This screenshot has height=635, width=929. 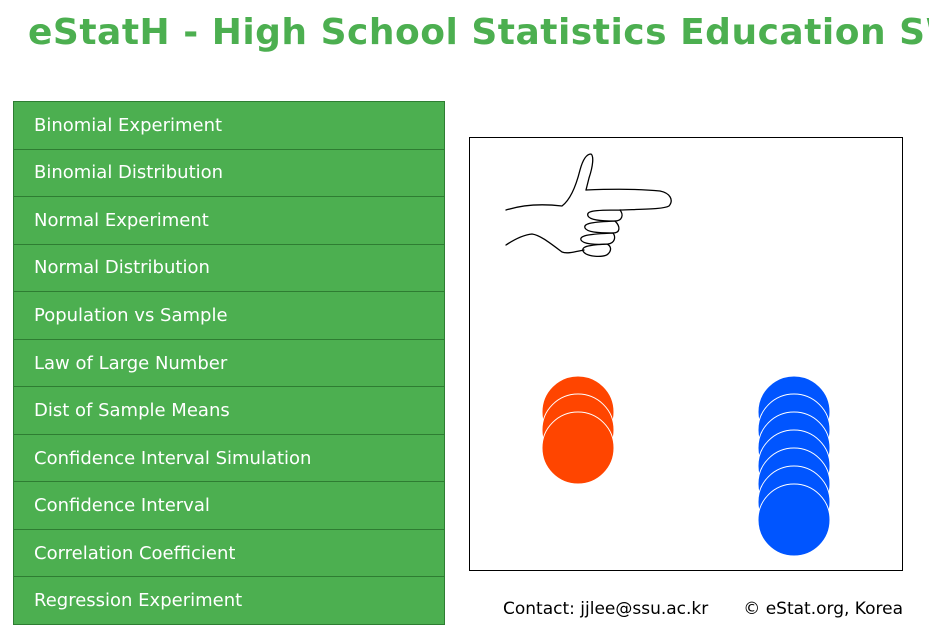 What do you see at coordinates (229, 601) in the screenshot?
I see `menu-item-regression-experiment: Regression Experiment` at bounding box center [229, 601].